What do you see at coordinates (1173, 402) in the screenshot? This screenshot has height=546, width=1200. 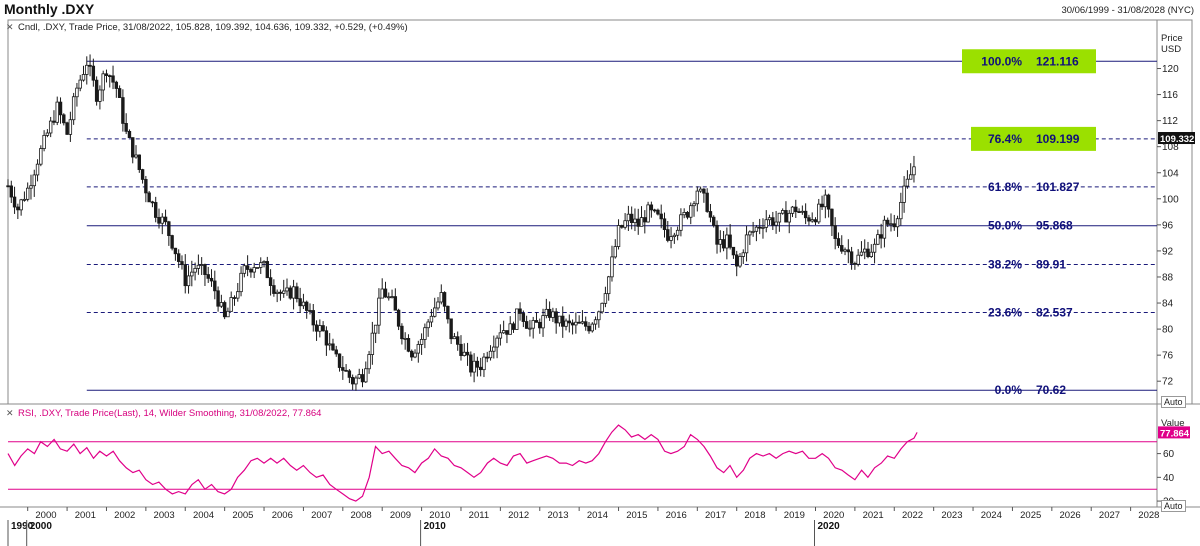 I see `price-auto-scale-button: Auto` at bounding box center [1173, 402].